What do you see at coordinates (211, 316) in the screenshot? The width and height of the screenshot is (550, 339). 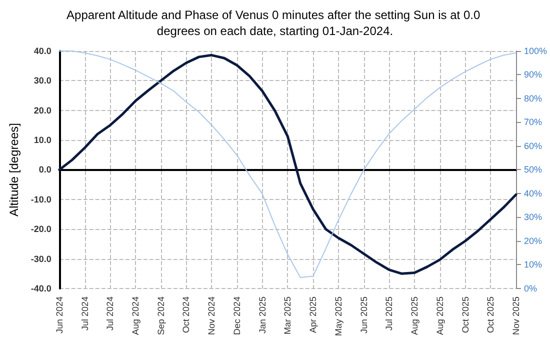 I see `x-tick-label: Nov 2024` at bounding box center [211, 316].